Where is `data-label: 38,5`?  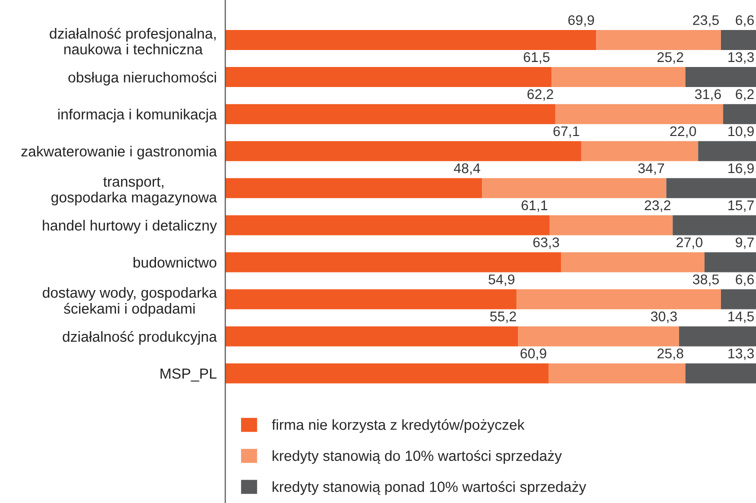
data-label: 38,5 is located at coordinates (705, 280).